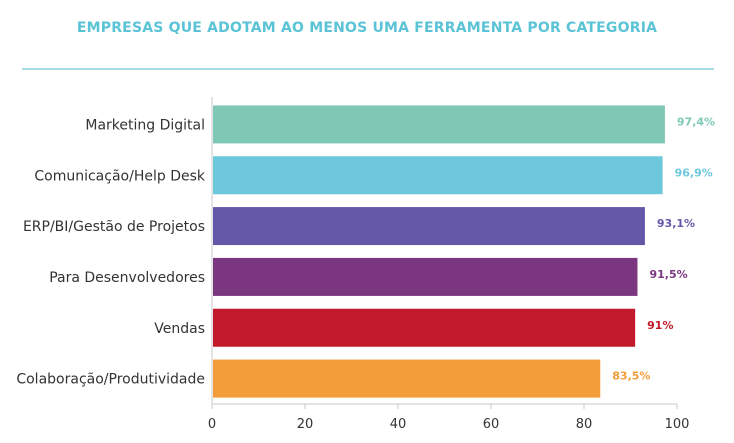 The height and width of the screenshot is (443, 734). I want to click on category-label: Comunicação/Help Desk, so click(120, 176).